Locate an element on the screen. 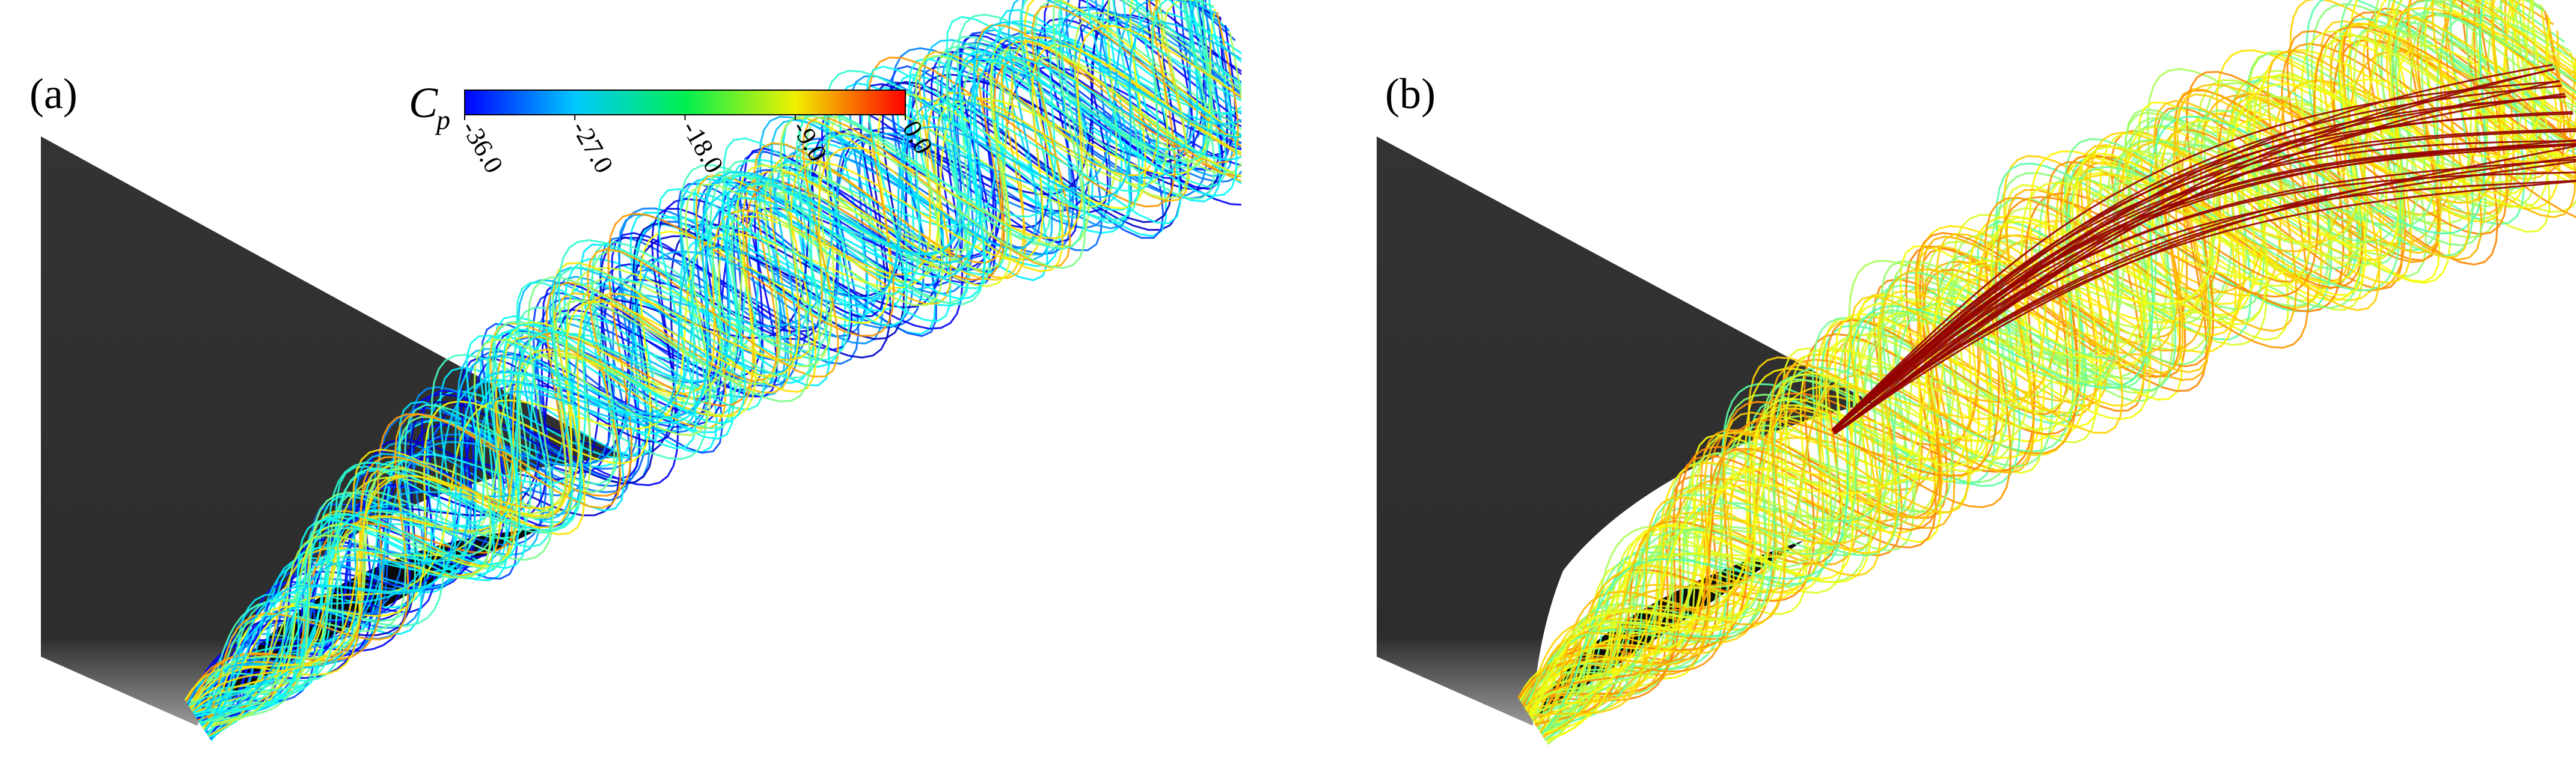 The width and height of the screenshot is (2576, 760). colorbar-title: C is located at coordinates (423, 103).